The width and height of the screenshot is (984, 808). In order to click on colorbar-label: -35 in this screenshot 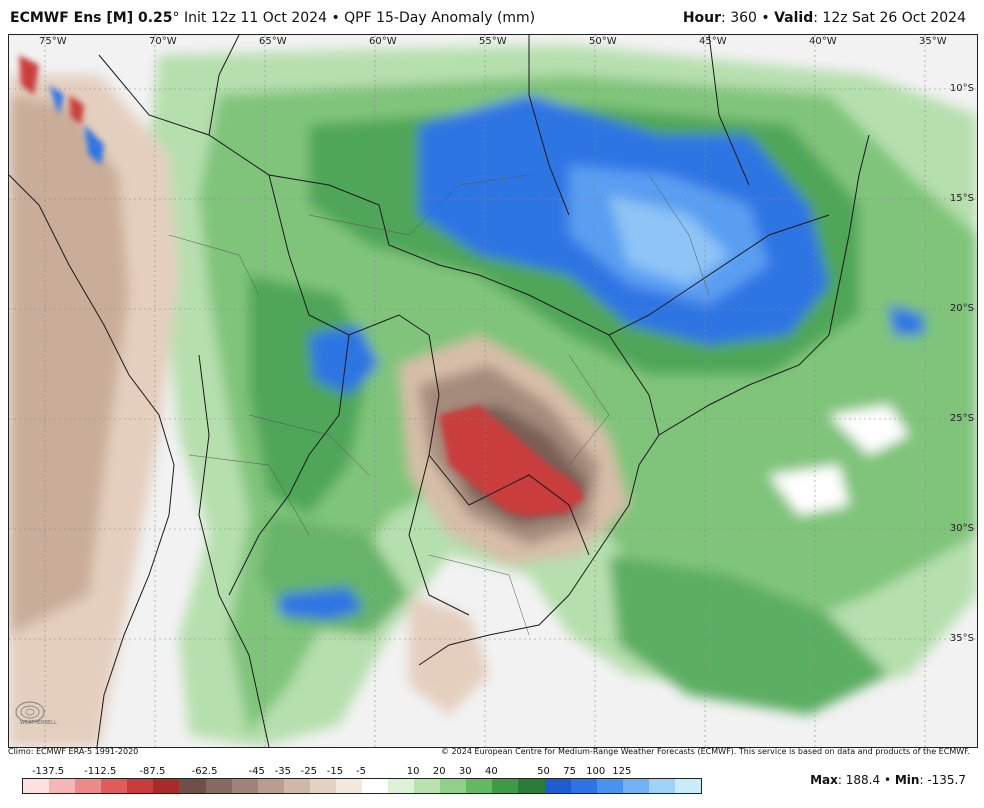, I will do `click(282, 771)`.